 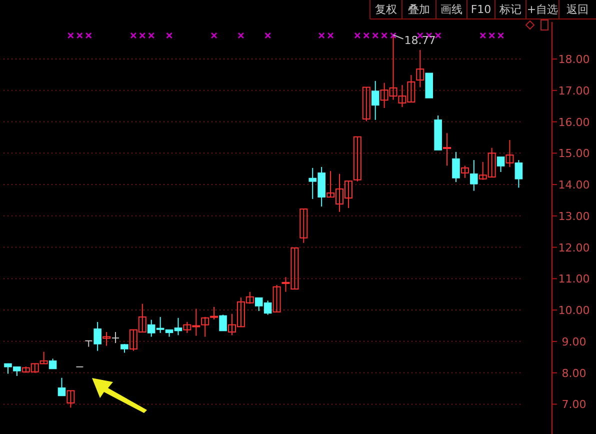 I want to click on y-tick-label: 13.00, so click(x=574, y=216).